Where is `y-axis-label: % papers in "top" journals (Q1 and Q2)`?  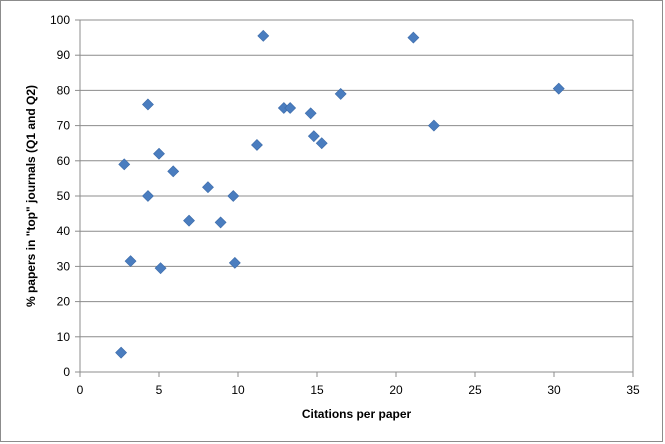
y-axis-label: % papers in "top" journals (Q1 and Q2) is located at coordinates (31, 196).